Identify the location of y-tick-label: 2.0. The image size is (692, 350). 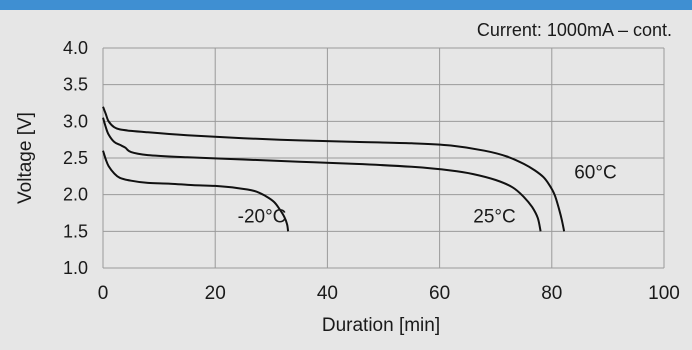
(75, 195).